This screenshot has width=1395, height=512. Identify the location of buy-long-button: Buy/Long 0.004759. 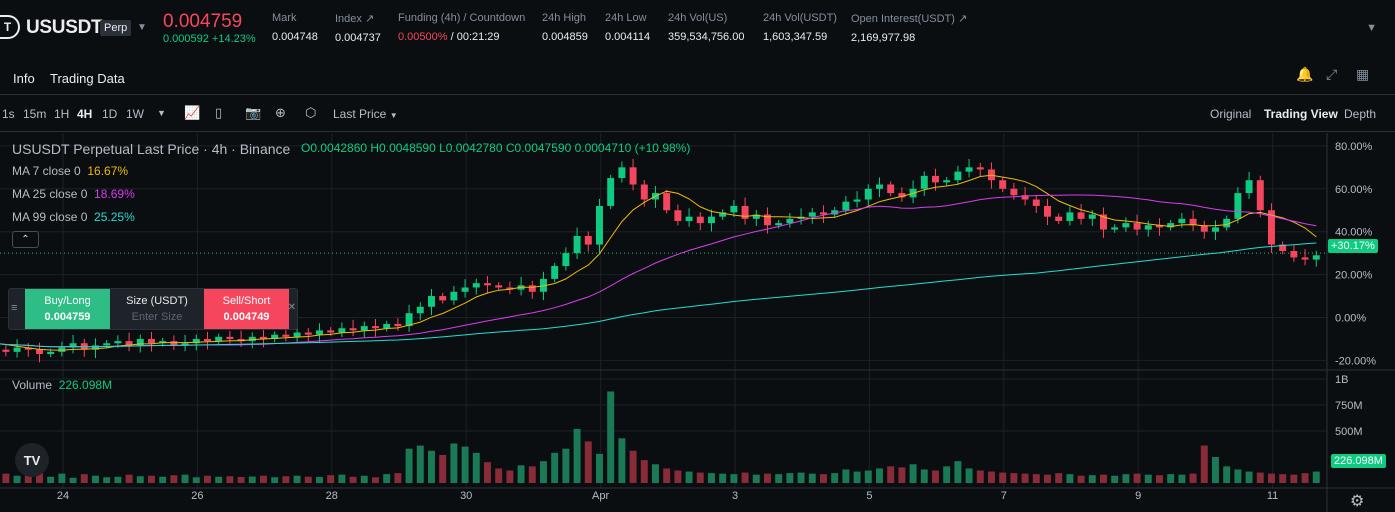
(67, 309).